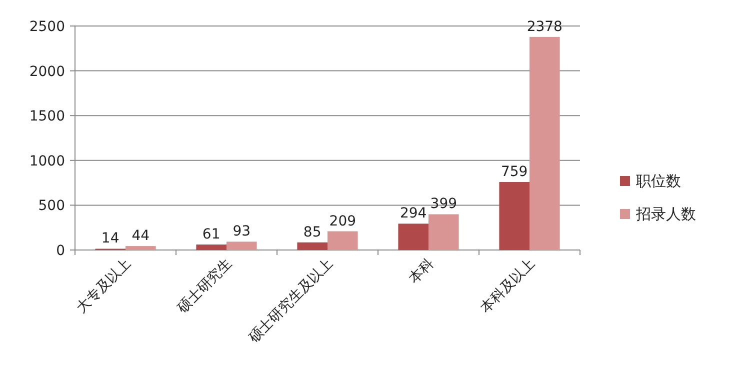 This screenshot has width=750, height=388. What do you see at coordinates (47, 161) in the screenshot?
I see `y-tick-label: 1000` at bounding box center [47, 161].